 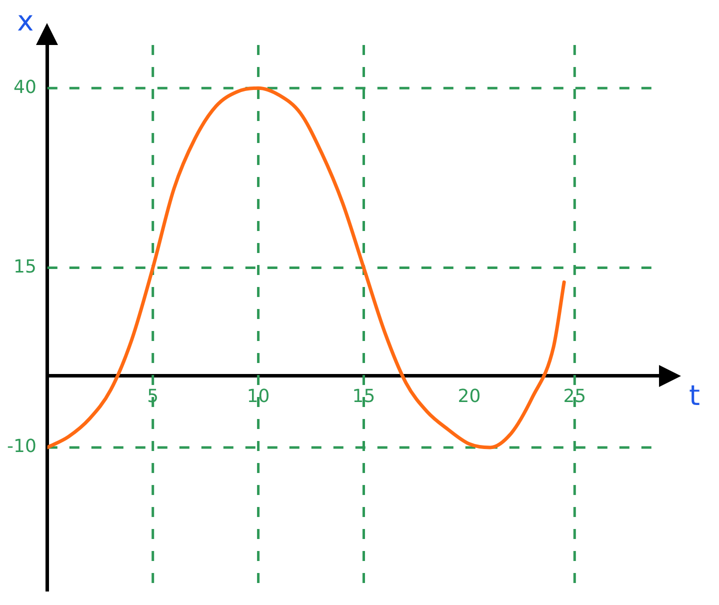 I want to click on x-axis-title: t, so click(x=694, y=395).